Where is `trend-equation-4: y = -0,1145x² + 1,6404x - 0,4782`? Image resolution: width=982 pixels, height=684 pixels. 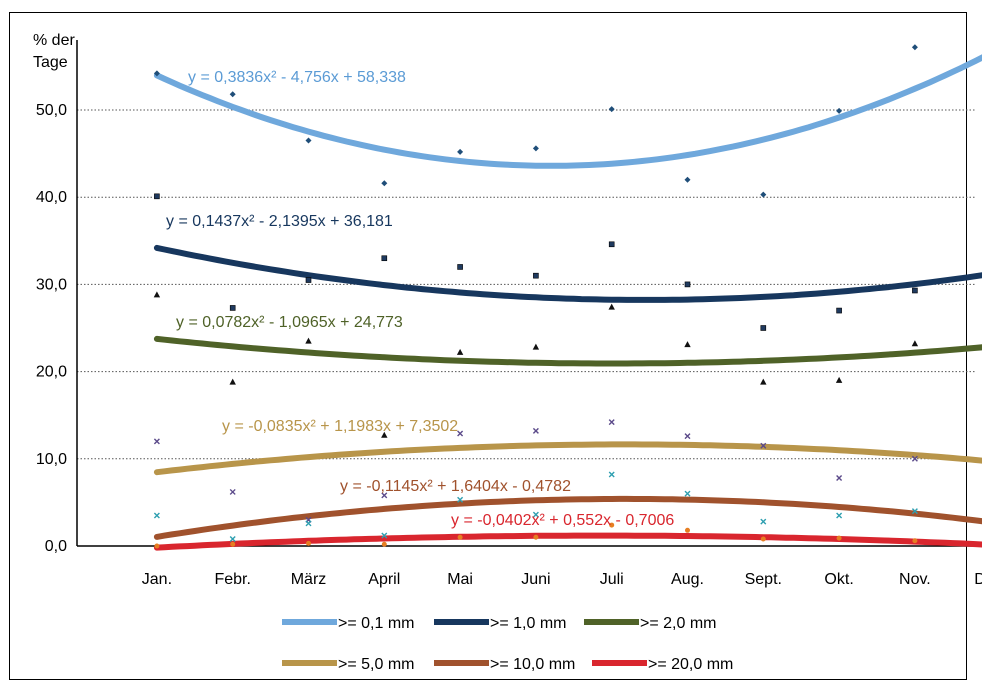 trend-equation-4: y = -0,1145x² + 1,6404x - 0,4782 is located at coordinates (455, 486).